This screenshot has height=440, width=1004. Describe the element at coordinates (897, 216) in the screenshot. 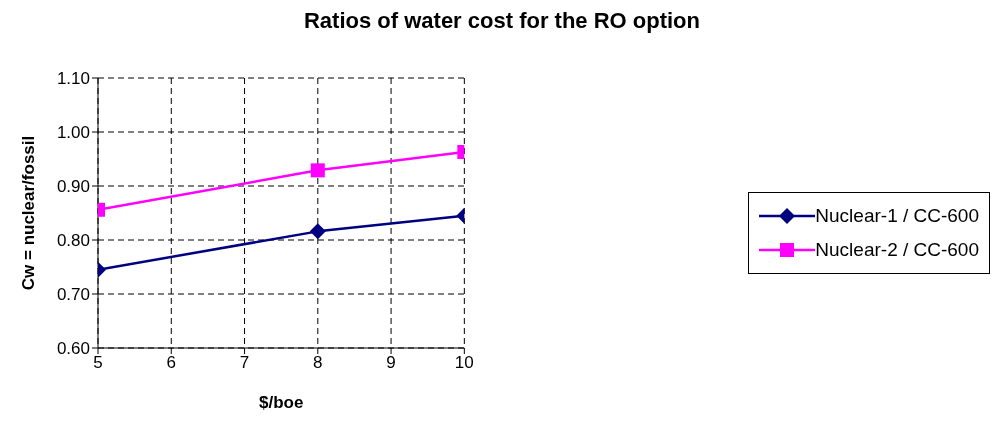

I see `legend-label: Nuclear-1 / CC-600` at that location.